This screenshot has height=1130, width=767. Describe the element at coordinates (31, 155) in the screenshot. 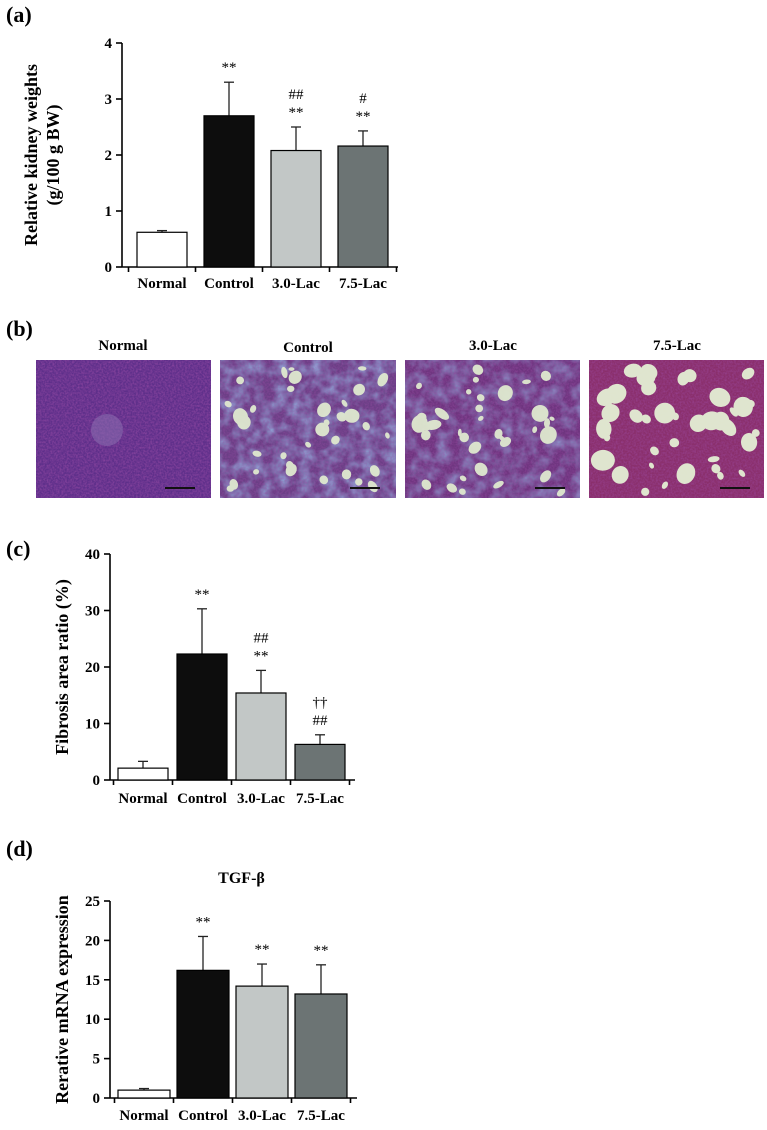

I see `y-axis-label-a-0: Relative kidney weights` at that location.